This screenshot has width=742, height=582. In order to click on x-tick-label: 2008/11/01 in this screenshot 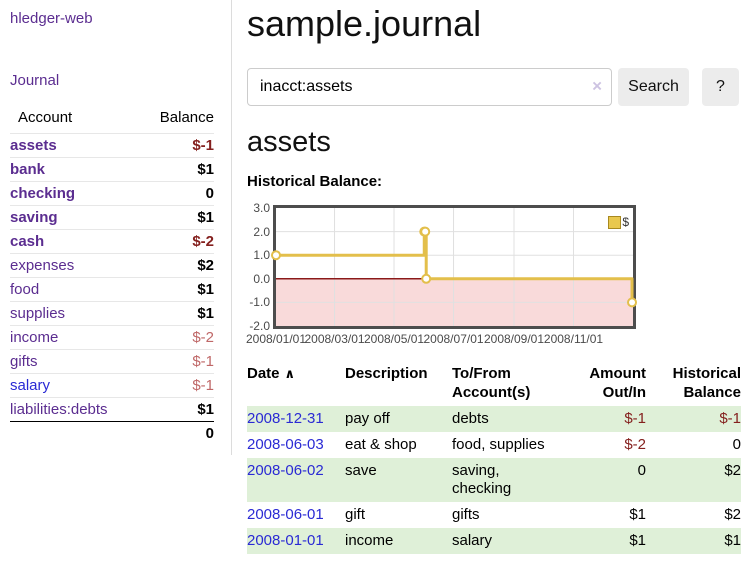, I will do `click(573, 339)`.